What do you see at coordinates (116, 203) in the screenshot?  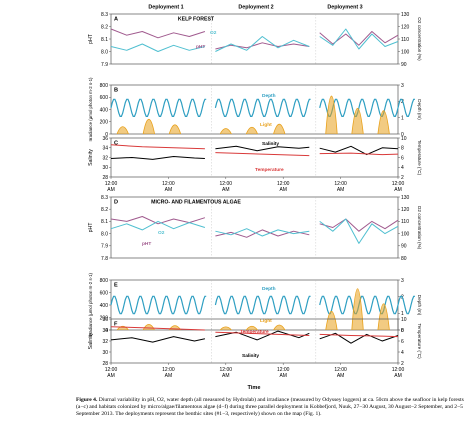 I see `panel-letter: D` at bounding box center [116, 203].